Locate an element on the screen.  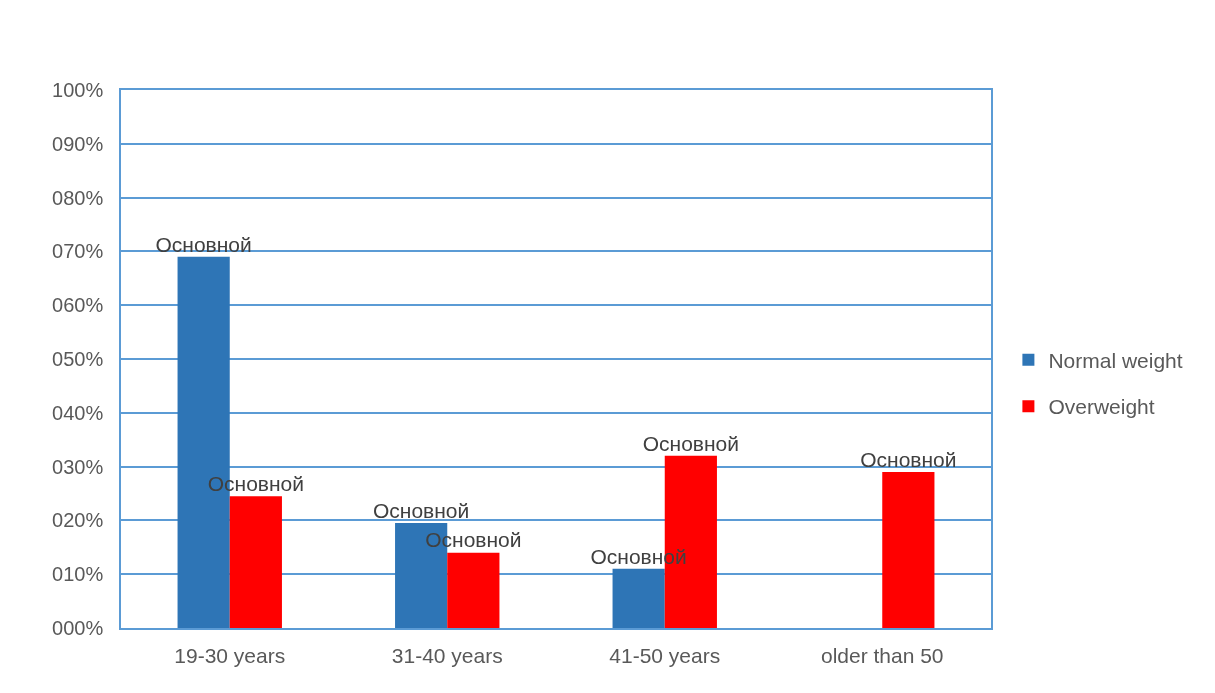
y-tick-label: 010% is located at coordinates (78, 574).